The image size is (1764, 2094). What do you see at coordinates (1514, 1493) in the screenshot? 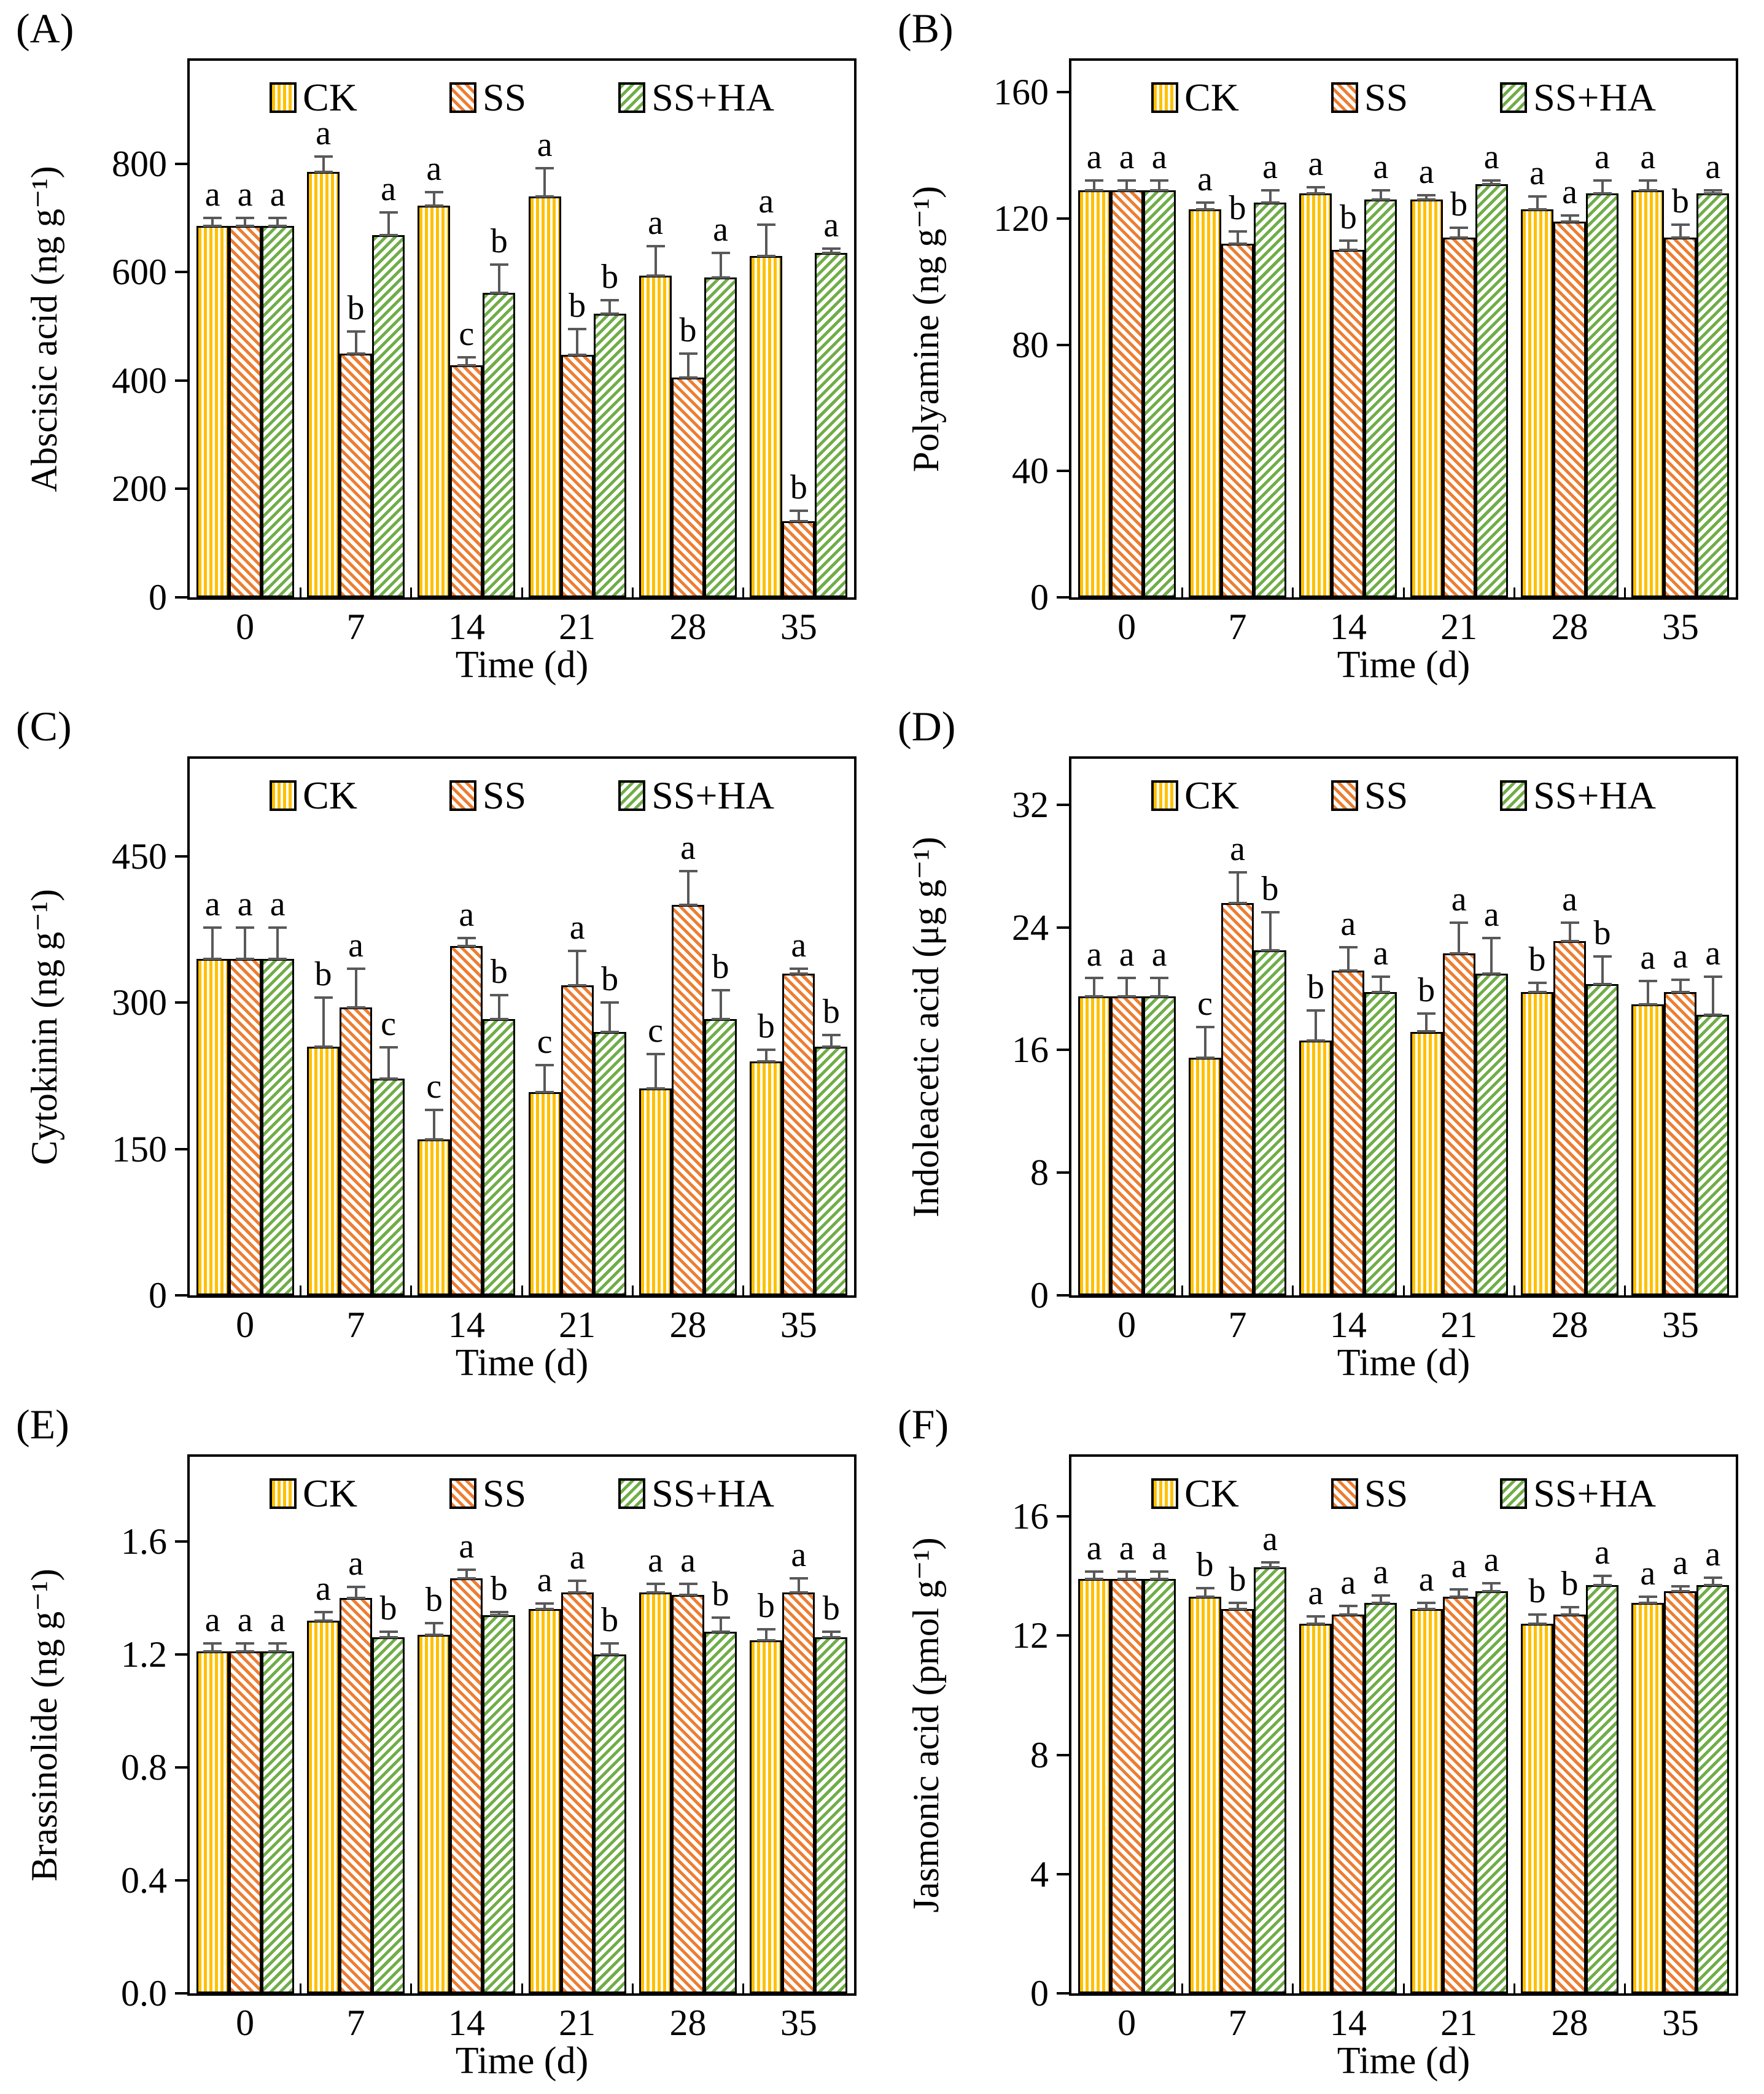
I see `legend-swatch-ss-ha` at bounding box center [1514, 1493].